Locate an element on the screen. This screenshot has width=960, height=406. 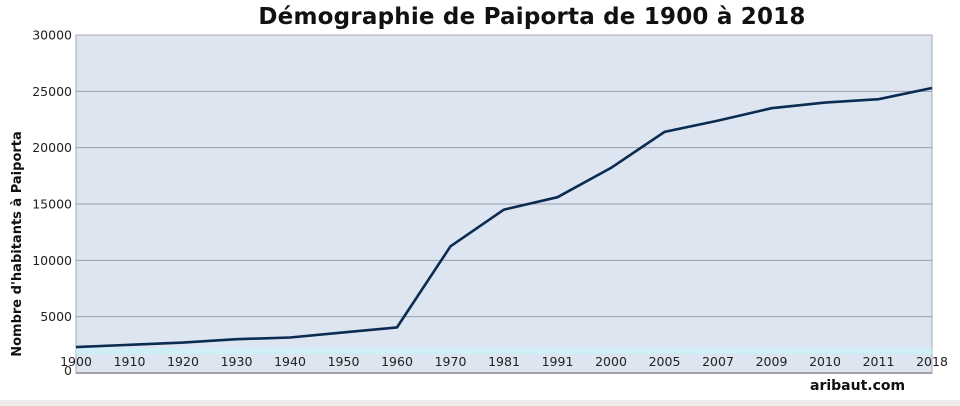
y-tick-label: 0 is located at coordinates (68, 370).